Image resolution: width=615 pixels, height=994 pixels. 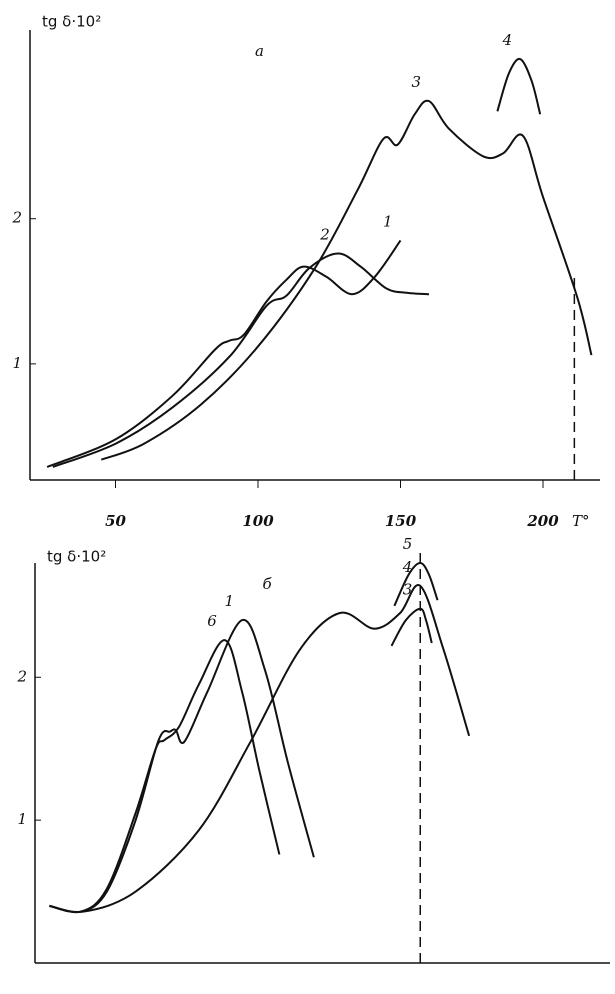 I want to click on panel-label: б, so click(x=268, y=584).